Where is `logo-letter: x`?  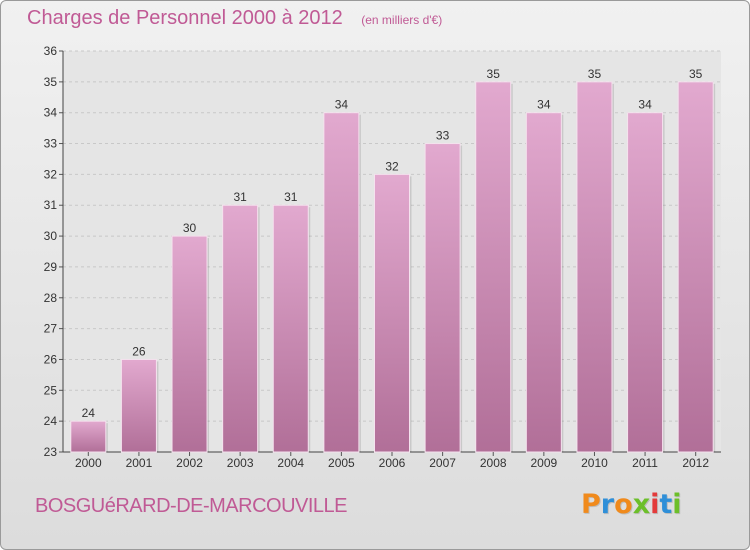 logo-letter: x is located at coordinates (641, 504).